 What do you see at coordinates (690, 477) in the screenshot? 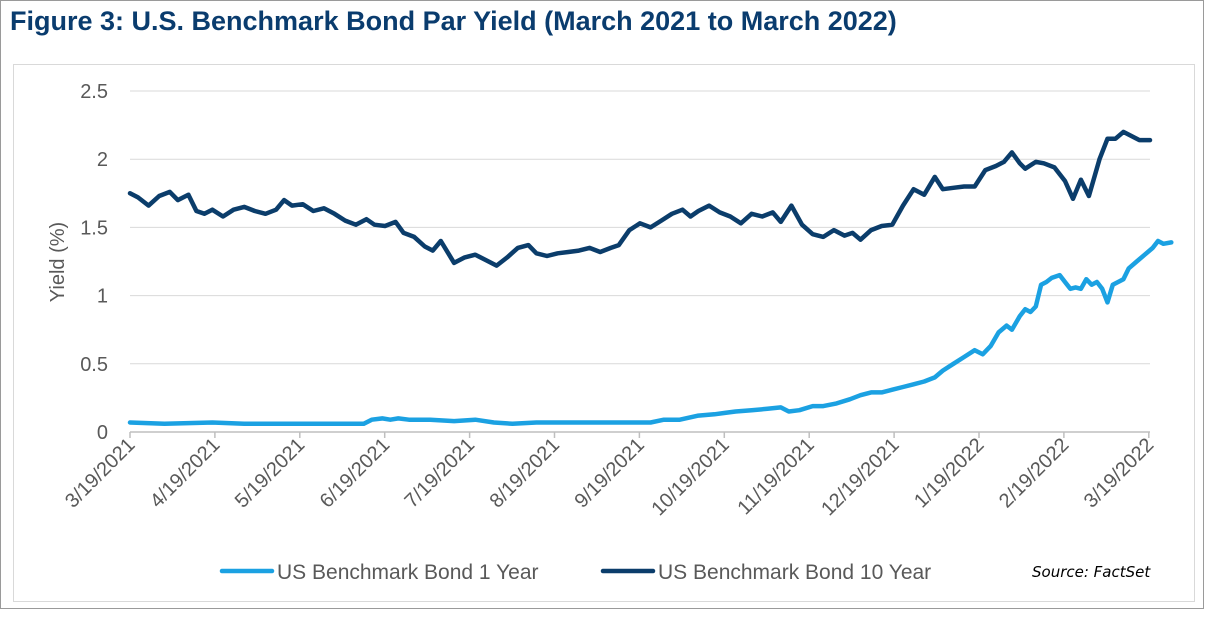
I see `x-tick-label: 10/19/2021` at bounding box center [690, 477].